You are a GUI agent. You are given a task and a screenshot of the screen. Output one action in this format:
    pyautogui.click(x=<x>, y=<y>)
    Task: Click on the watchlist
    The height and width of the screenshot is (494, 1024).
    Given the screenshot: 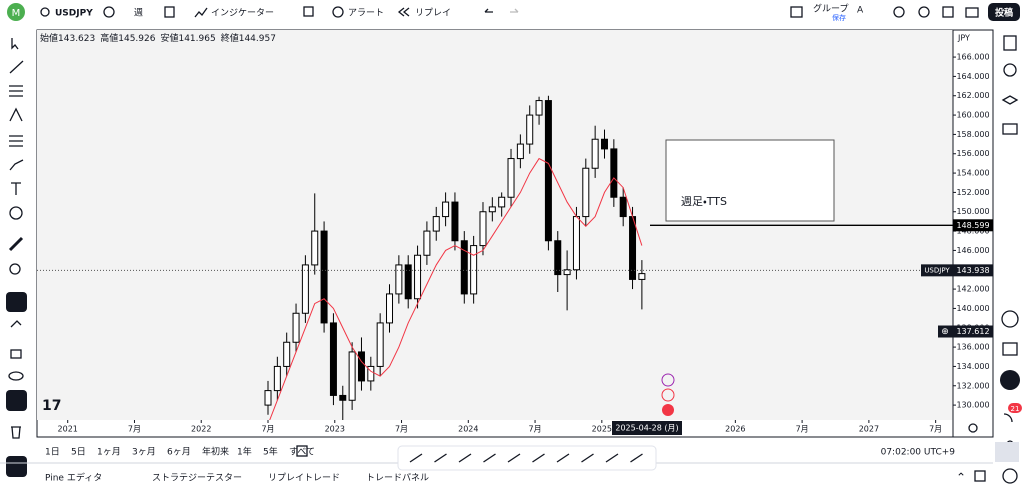 What is the action you would take?
    pyautogui.click(x=1010, y=43)
    